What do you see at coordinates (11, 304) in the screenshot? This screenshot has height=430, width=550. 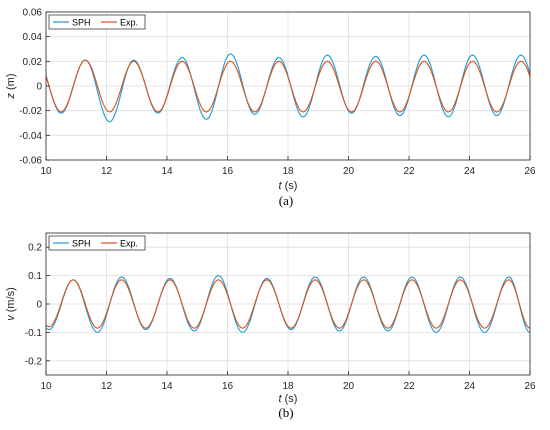 I see `y-axis-label: v (m/s)` at bounding box center [11, 304].